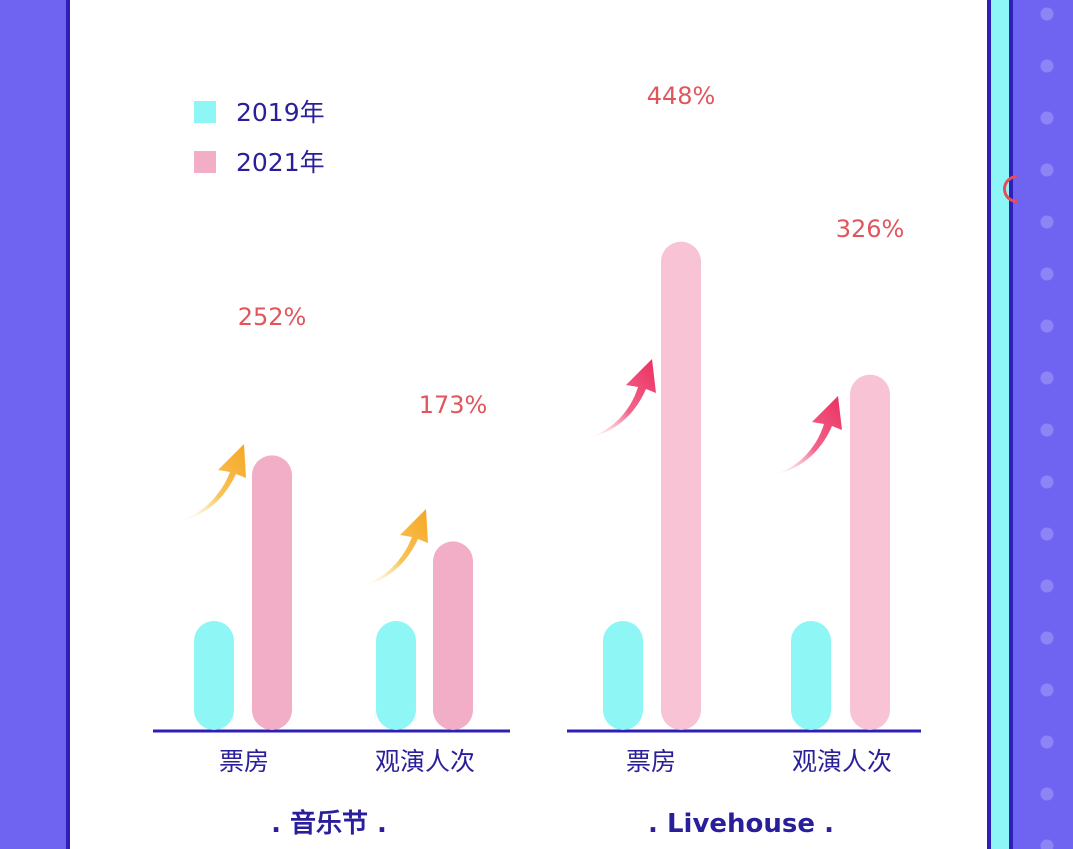 This screenshot has height=849, width=1073. Describe the element at coordinates (329, 823) in the screenshot. I see `group-label-festival: . 音乐节 .` at that location.